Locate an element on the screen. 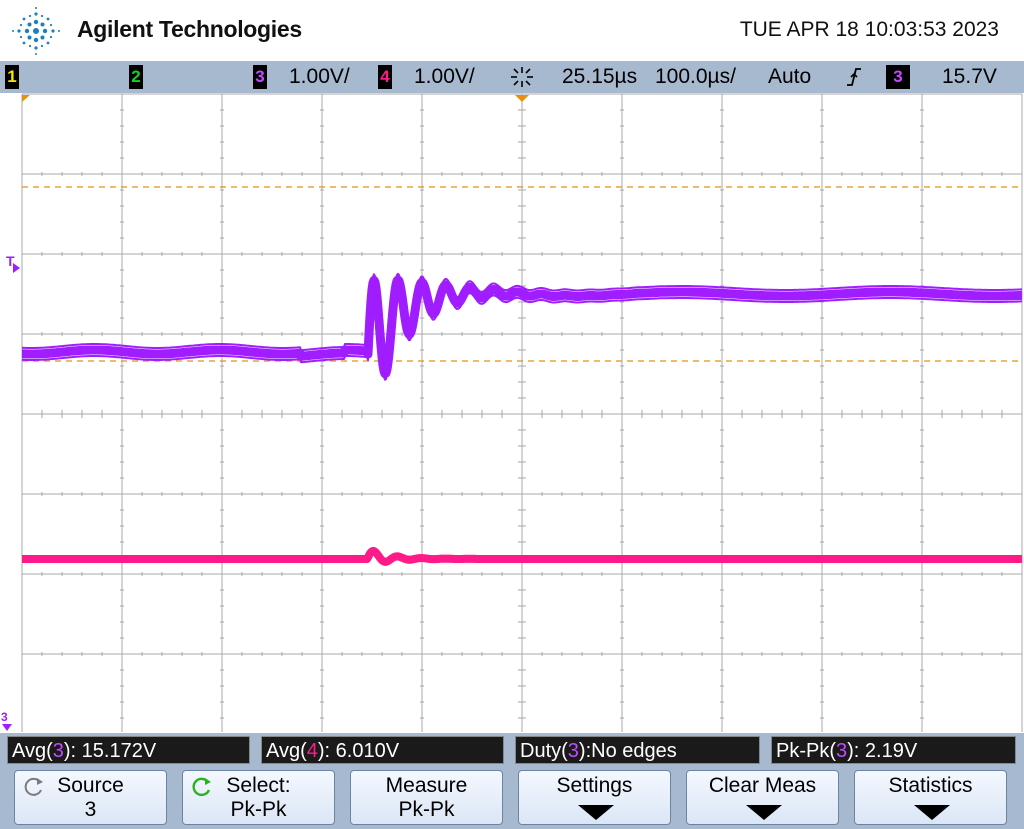  channel-4-number: 4 is located at coordinates (385, 76).